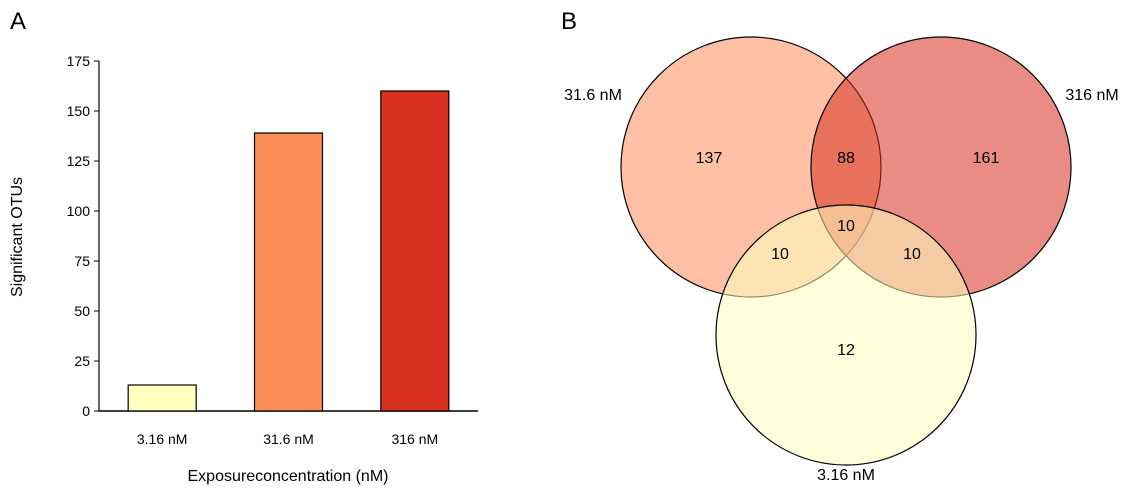 This screenshot has height=488, width=1134. What do you see at coordinates (846, 158) in the screenshot?
I see `venn-region-count: 88` at bounding box center [846, 158].